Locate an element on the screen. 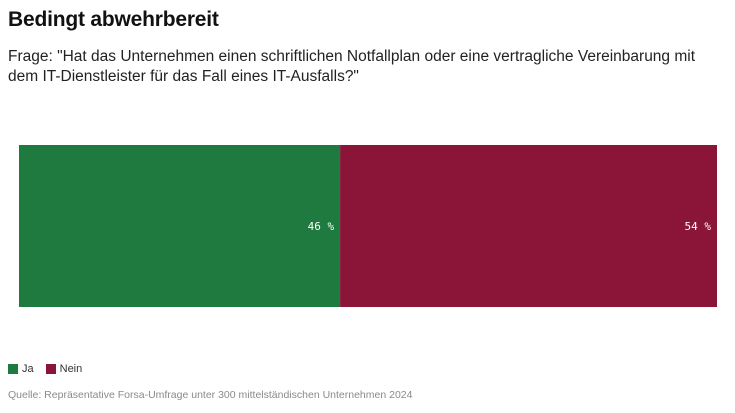 The image size is (735, 413). legend-item-nein: Nein is located at coordinates (64, 369).